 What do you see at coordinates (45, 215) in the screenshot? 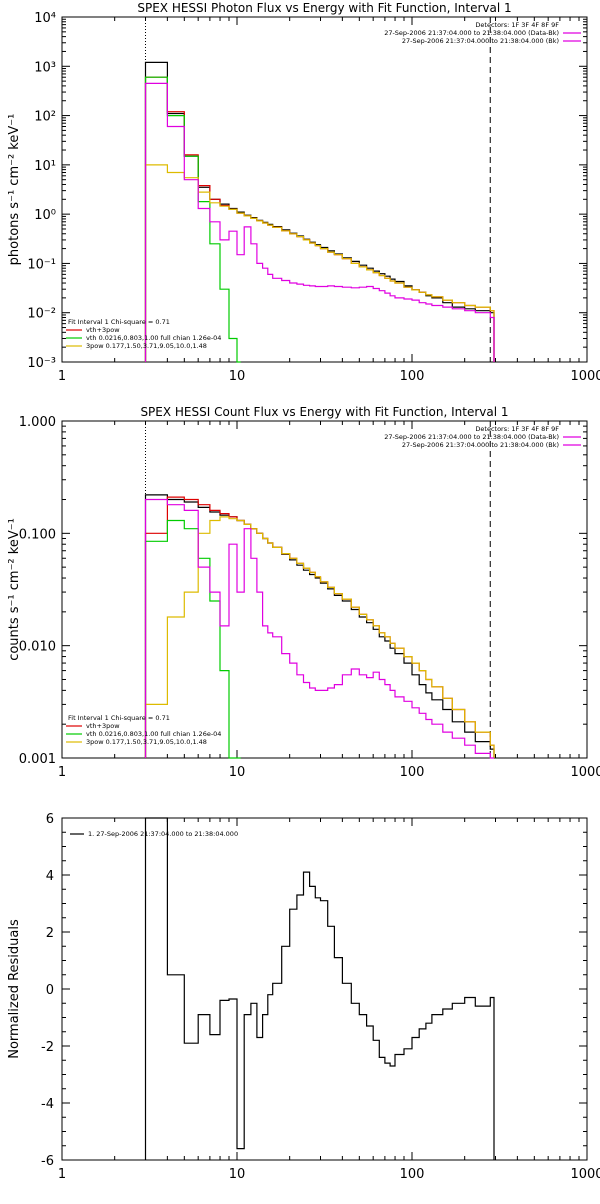
I see `y-tick-label: 10⁰` at bounding box center [45, 215].